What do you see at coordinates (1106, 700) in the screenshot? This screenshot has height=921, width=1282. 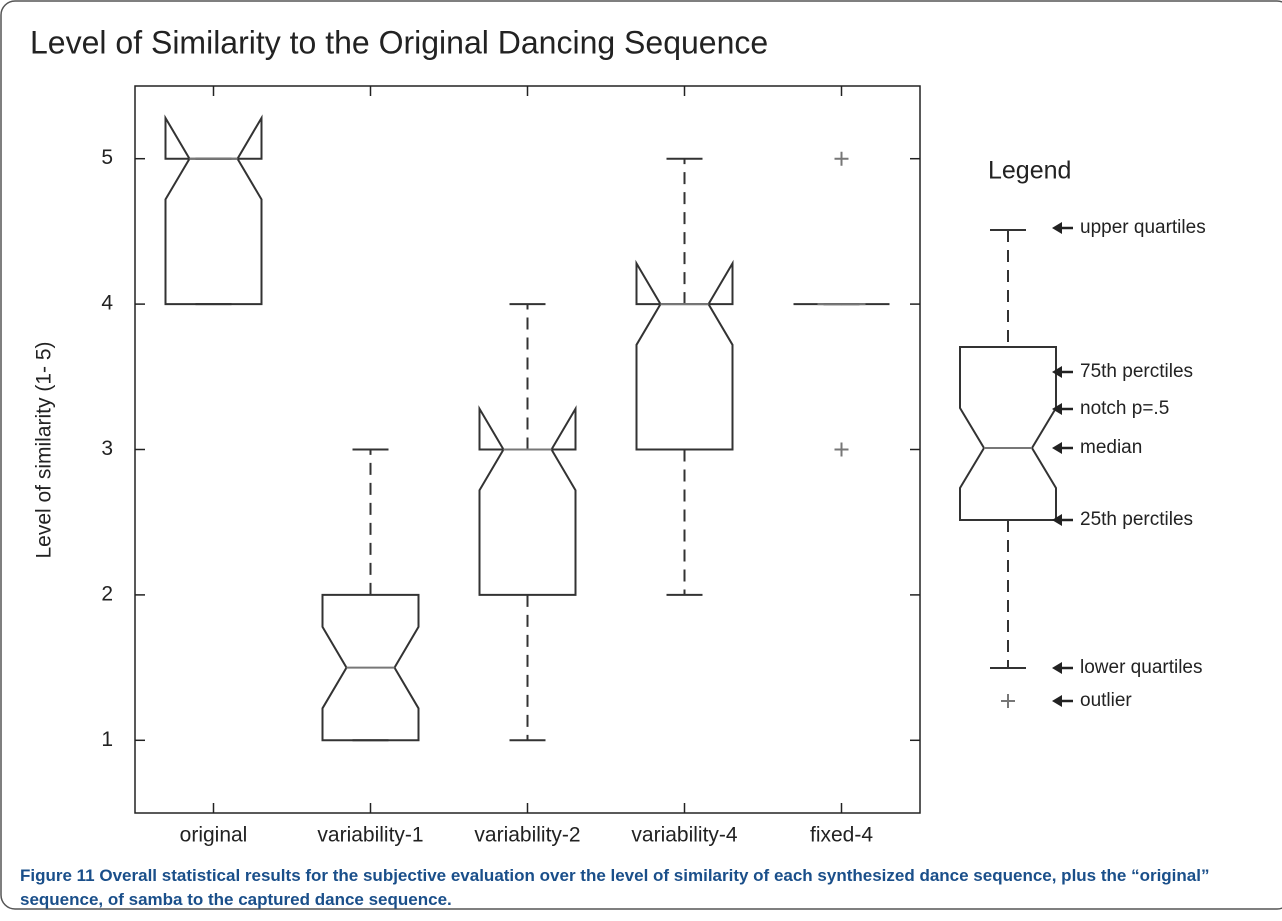 I see `legend-label: outlier` at bounding box center [1106, 700].